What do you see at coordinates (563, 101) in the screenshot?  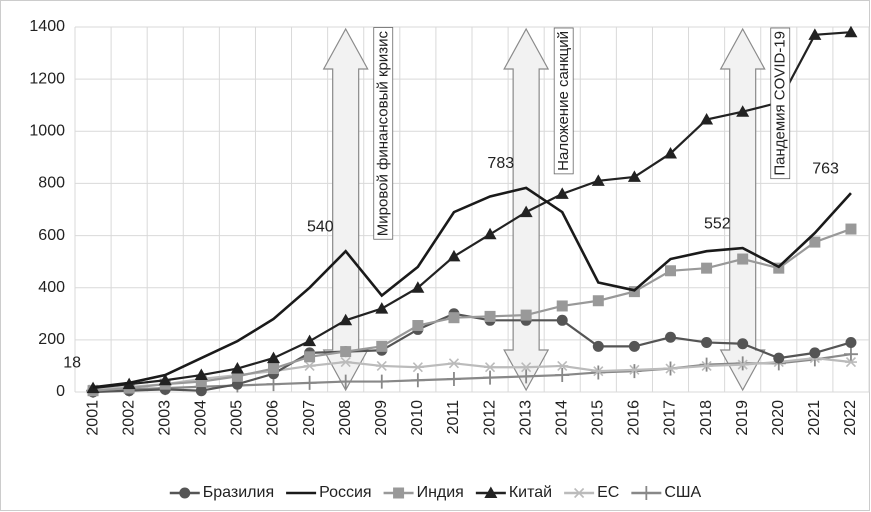 I see `annotation-bg` at bounding box center [563, 101].